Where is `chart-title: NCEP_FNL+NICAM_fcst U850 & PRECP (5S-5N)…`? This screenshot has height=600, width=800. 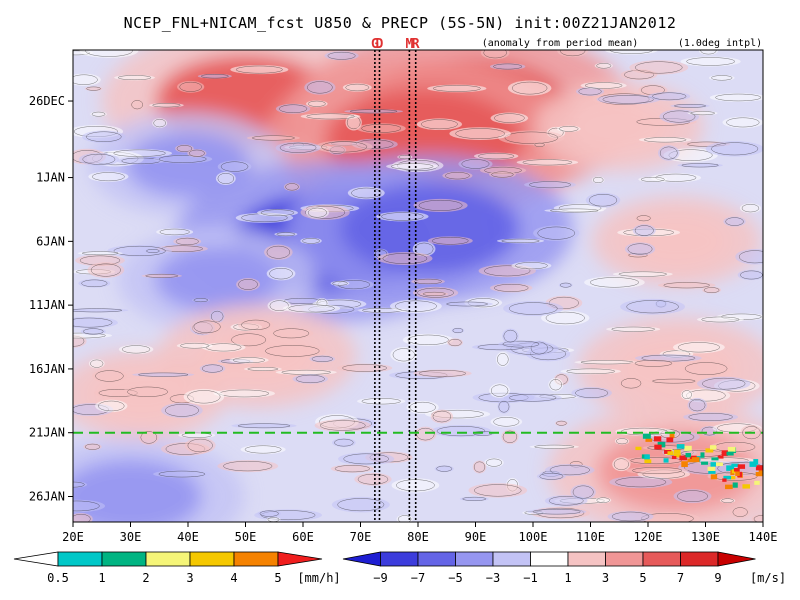
chart-title: NCEP_FNL+NICAM_fcst U850 & PRECP (5S-5N)… is located at coordinates (400, 23).